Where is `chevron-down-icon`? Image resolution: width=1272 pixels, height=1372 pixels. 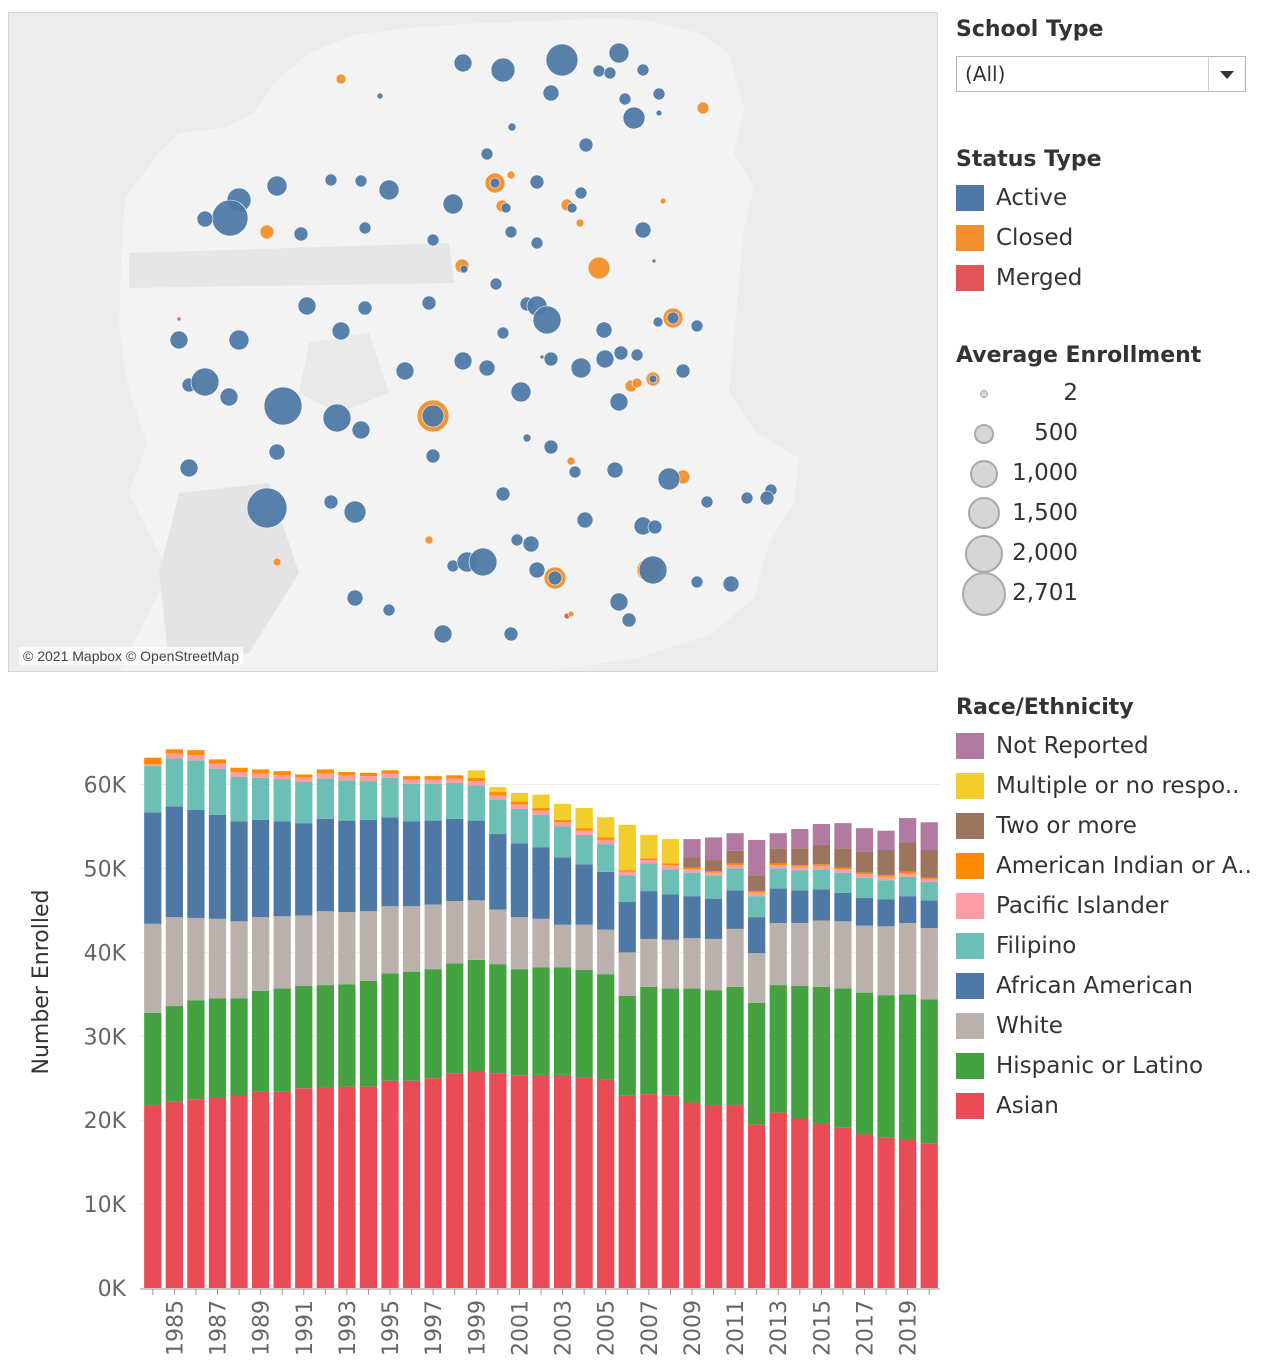 chevron-down-icon is located at coordinates (1226, 74).